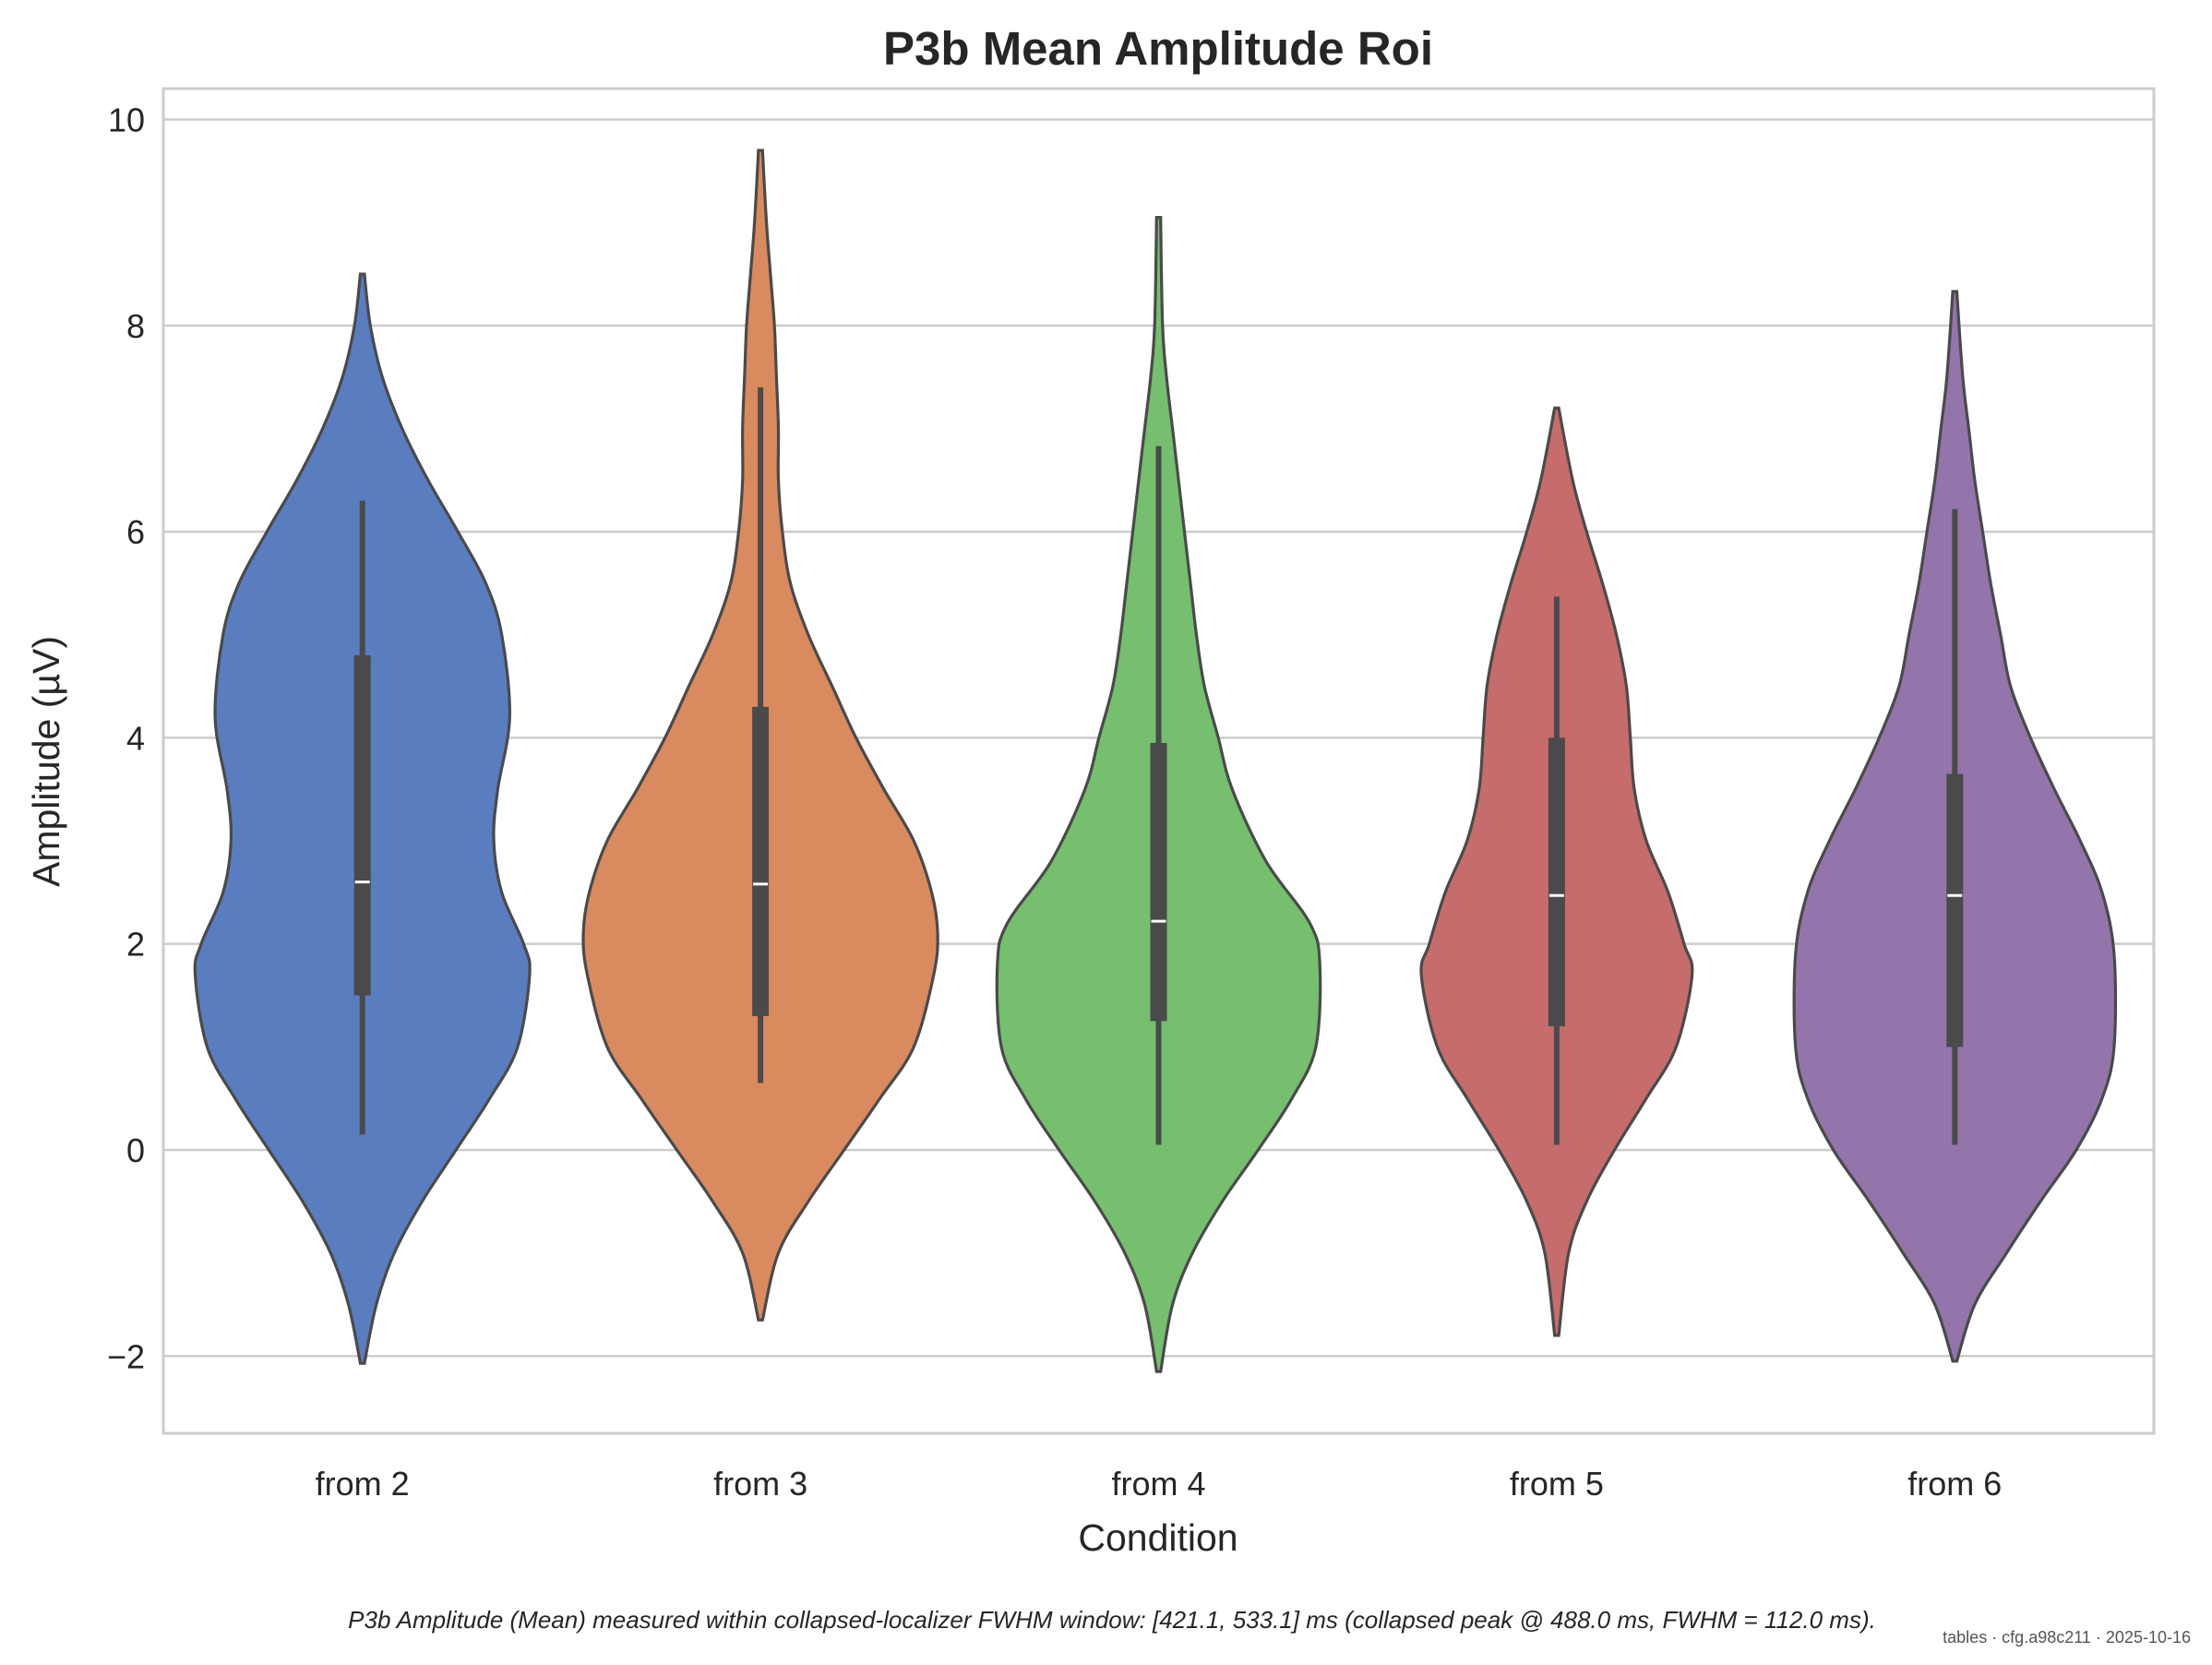 This screenshot has width=2212, height=1665. What do you see at coordinates (126, 1356) in the screenshot?
I see `y-tick-label: −2` at bounding box center [126, 1356].